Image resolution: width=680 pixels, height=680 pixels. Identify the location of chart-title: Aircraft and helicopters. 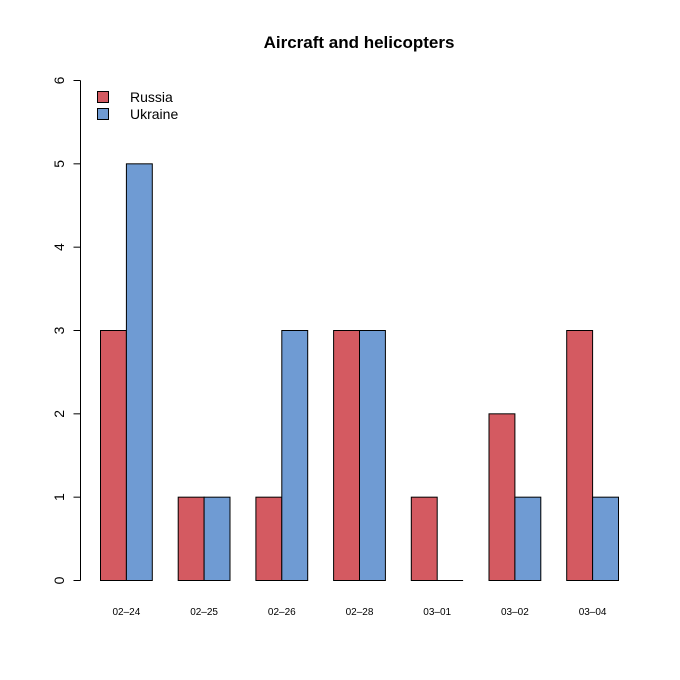
(359, 42).